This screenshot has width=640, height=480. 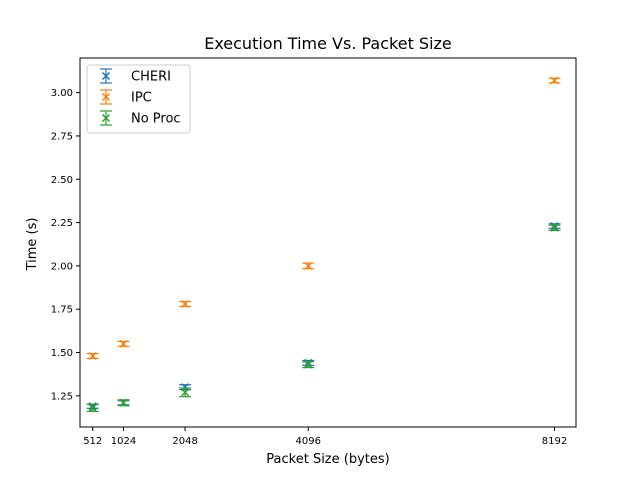 I want to click on legend-box, so click(x=138, y=99).